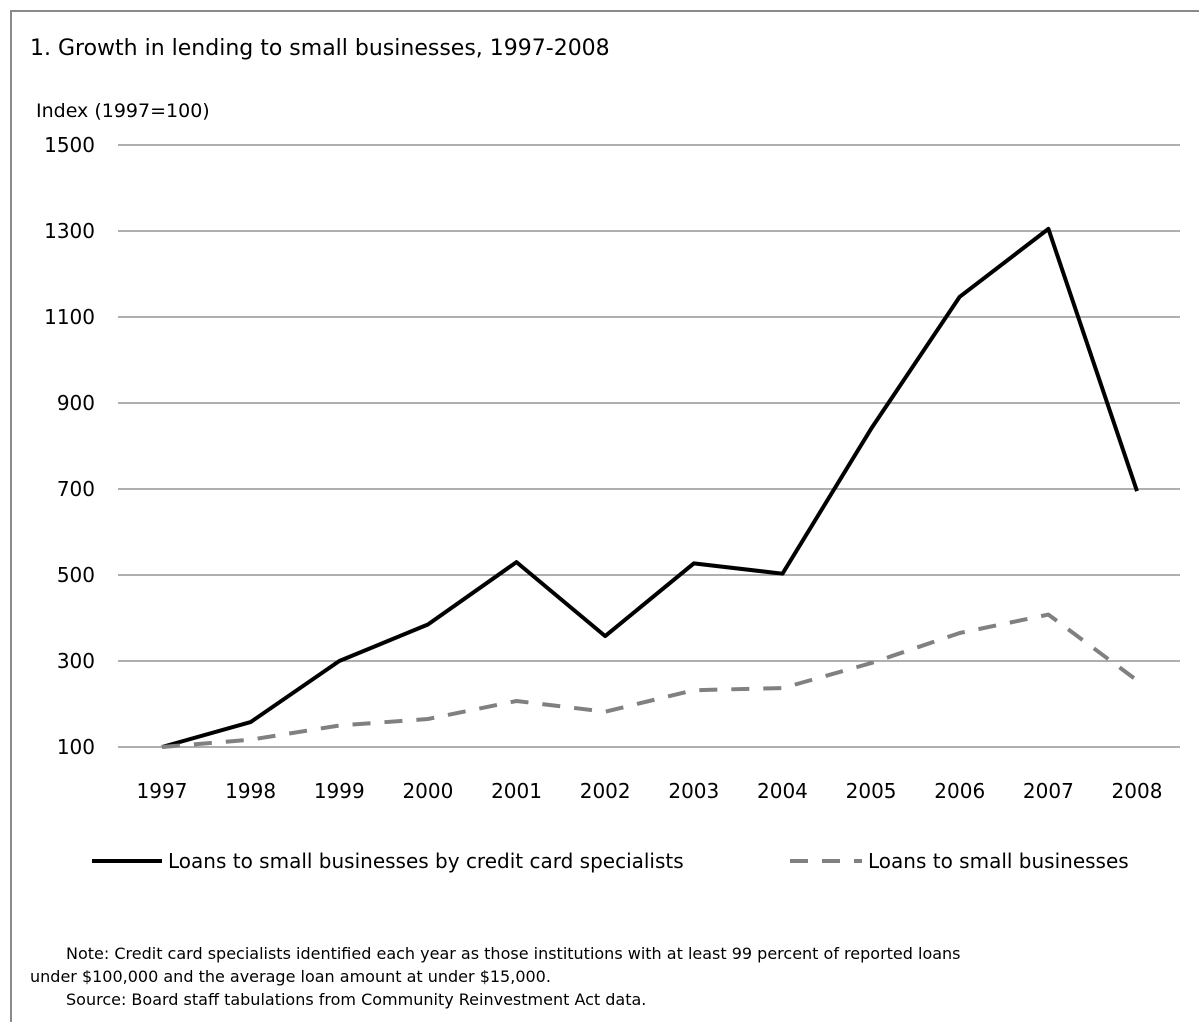 This screenshot has height=1022, width=1199. Describe the element at coordinates (69, 317) in the screenshot. I see `y-tick-1100: 1100` at that location.